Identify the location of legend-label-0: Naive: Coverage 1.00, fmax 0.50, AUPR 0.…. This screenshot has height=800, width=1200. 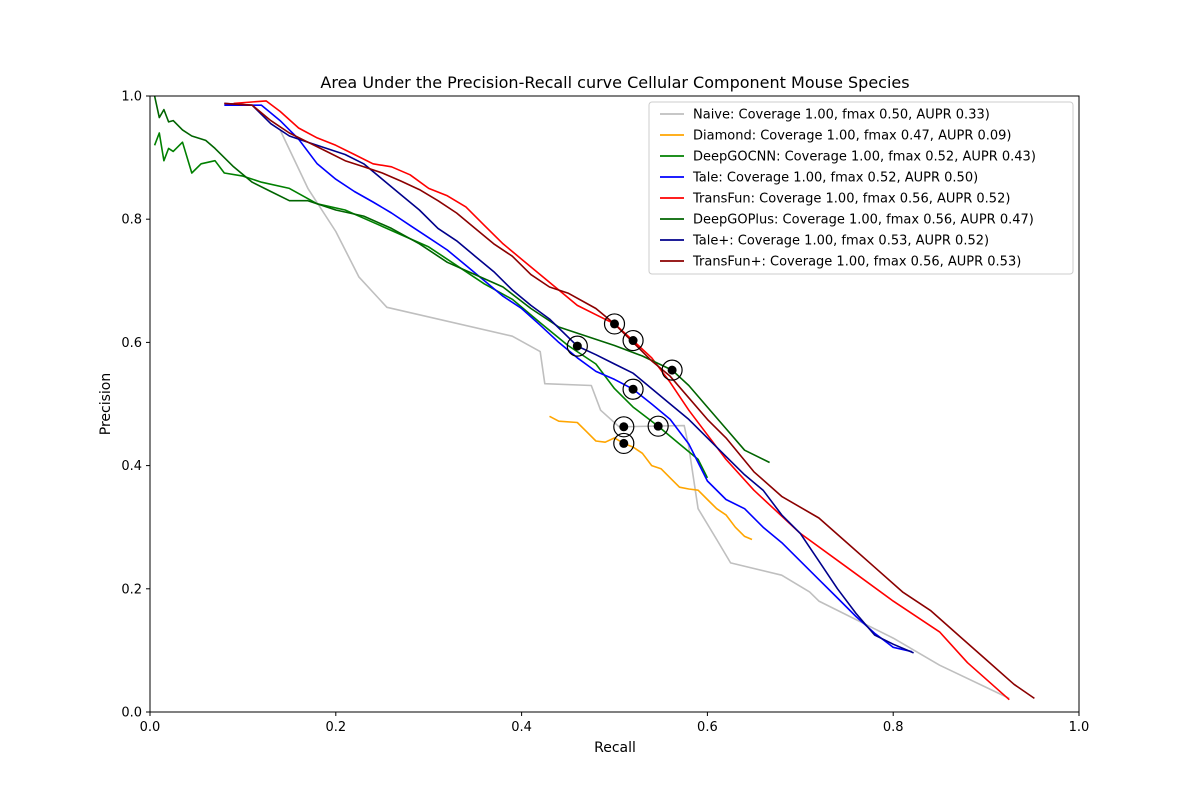
(841, 115).